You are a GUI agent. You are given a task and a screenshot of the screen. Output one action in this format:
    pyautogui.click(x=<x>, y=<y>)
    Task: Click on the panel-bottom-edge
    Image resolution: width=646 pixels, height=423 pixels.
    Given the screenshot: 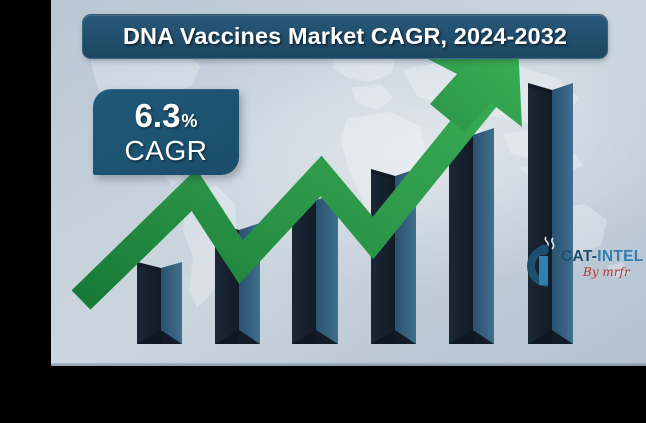 What is the action you would take?
    pyautogui.click(x=348, y=364)
    